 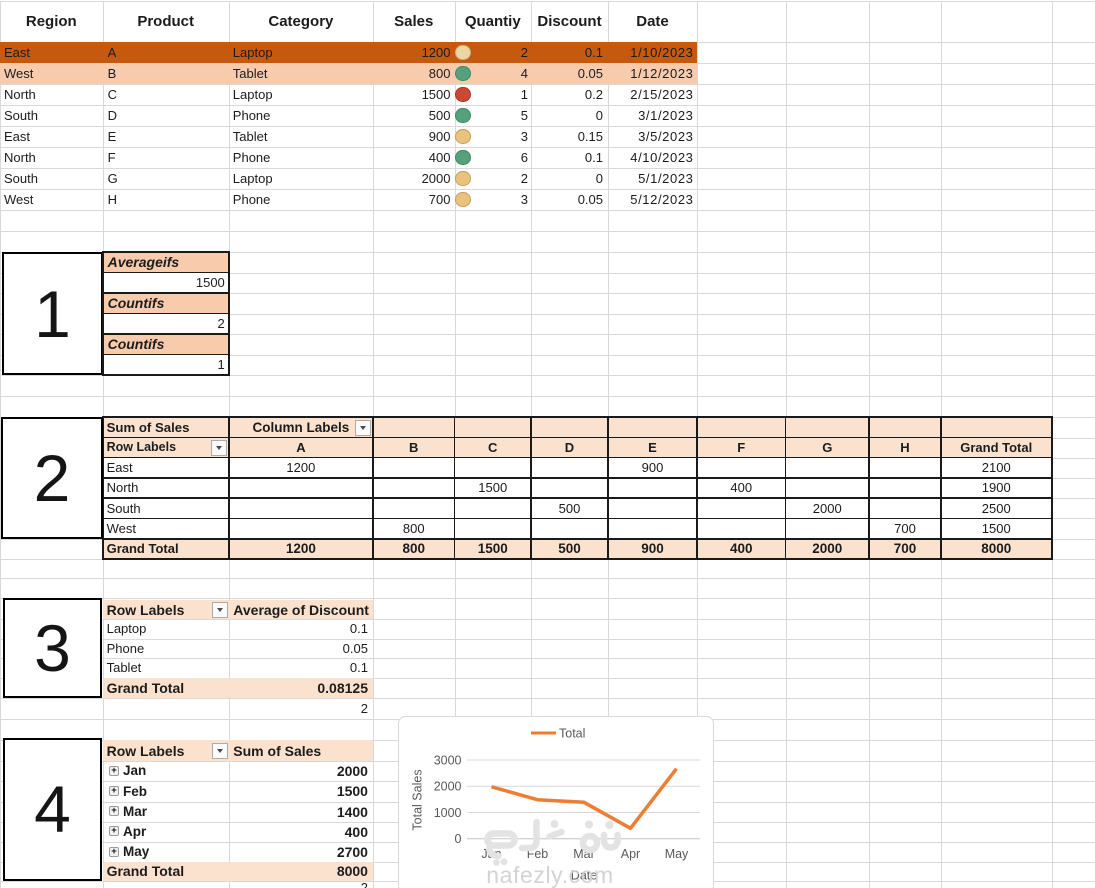 What do you see at coordinates (418, 799) in the screenshot?
I see `svg-text: Total Sales` at bounding box center [418, 799].